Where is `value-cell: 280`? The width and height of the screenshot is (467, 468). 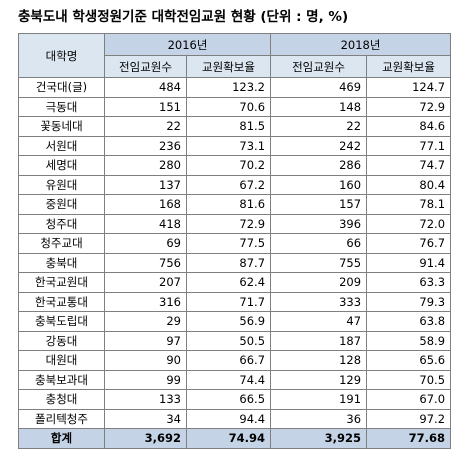
value-cell: 280 is located at coordinates (145, 165).